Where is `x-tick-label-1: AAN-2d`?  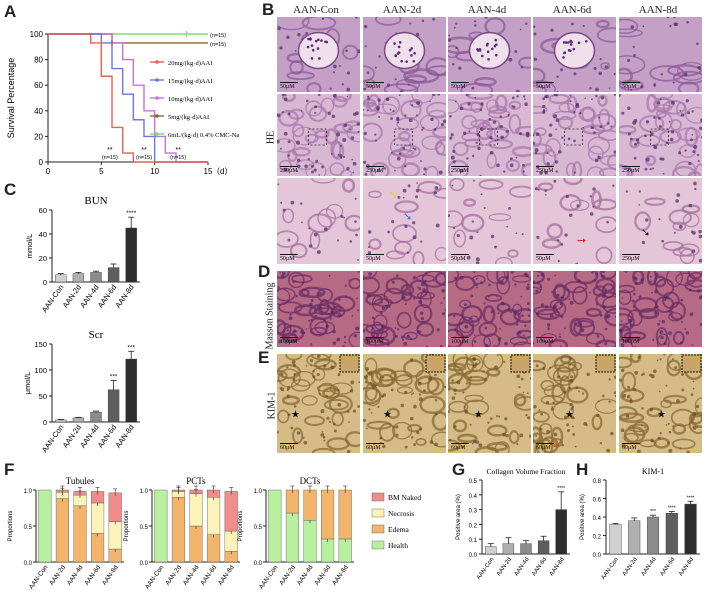
x-tick-label-1: AAN-2d is located at coordinates (57, 575).